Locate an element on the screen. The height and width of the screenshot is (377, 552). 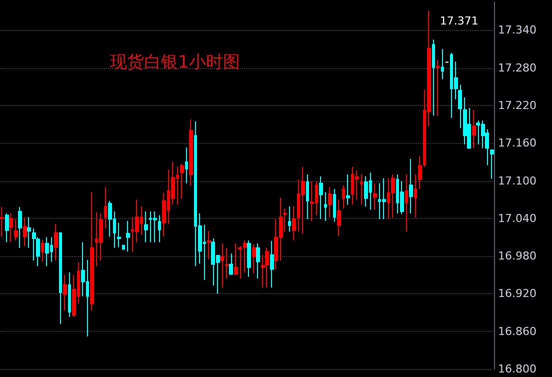
y-tick-label: 16.920 is located at coordinates (517, 293).